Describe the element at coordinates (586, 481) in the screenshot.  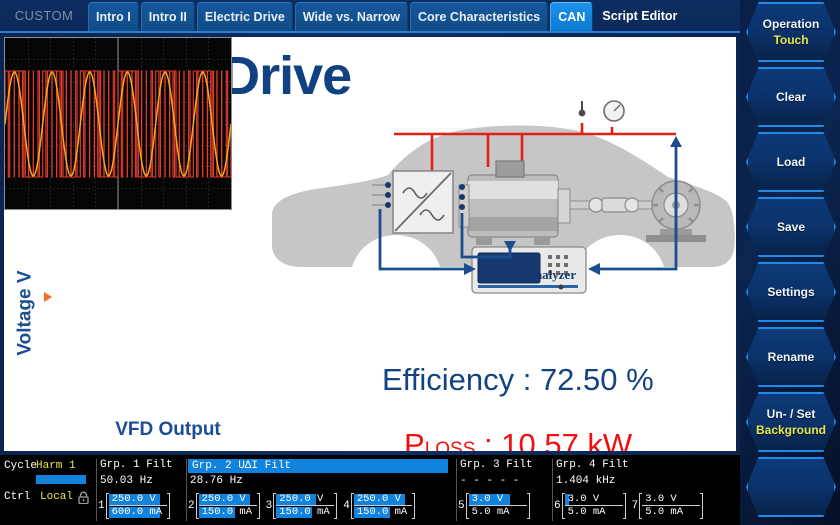
I see `status-group-frequency: 1.404 kHz` at that location.